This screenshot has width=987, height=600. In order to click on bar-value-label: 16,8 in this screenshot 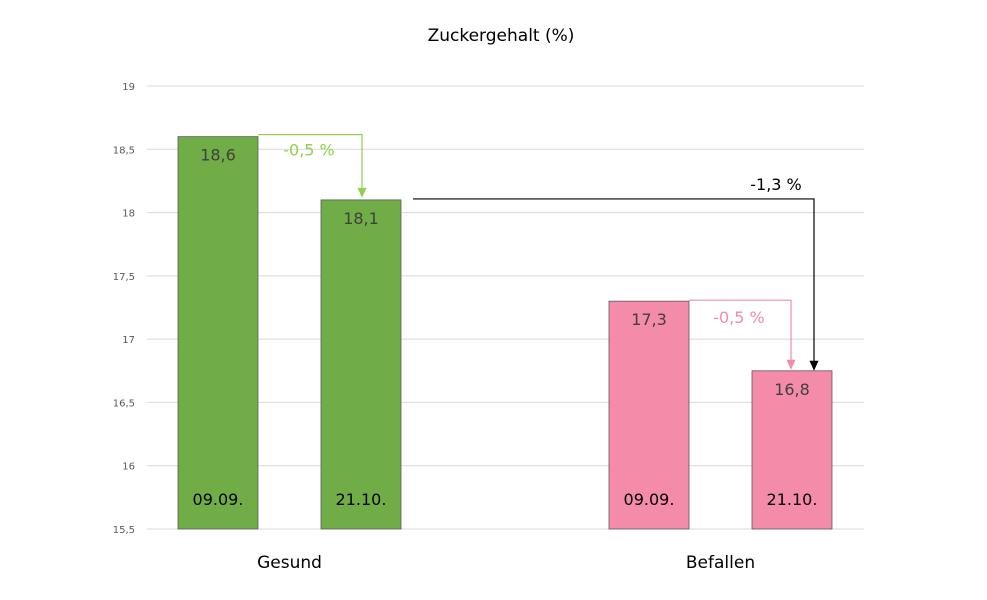, I will do `click(792, 389)`.